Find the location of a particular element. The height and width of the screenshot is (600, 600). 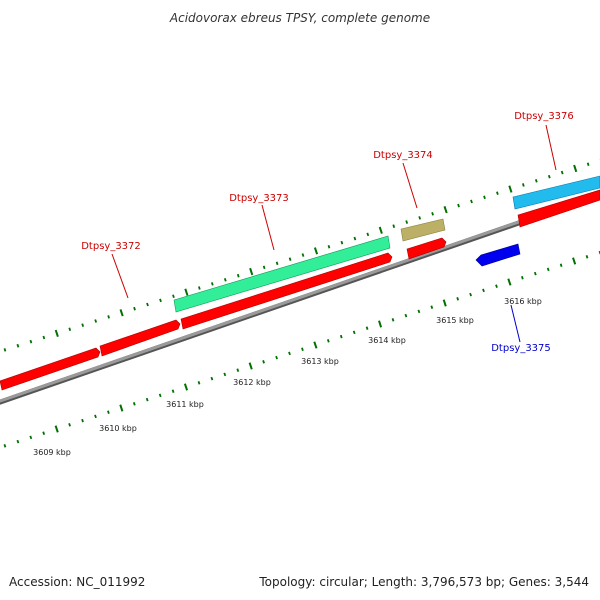

gene-label-dtpsy-3373: Dtpsy_3373 is located at coordinates (259, 198).